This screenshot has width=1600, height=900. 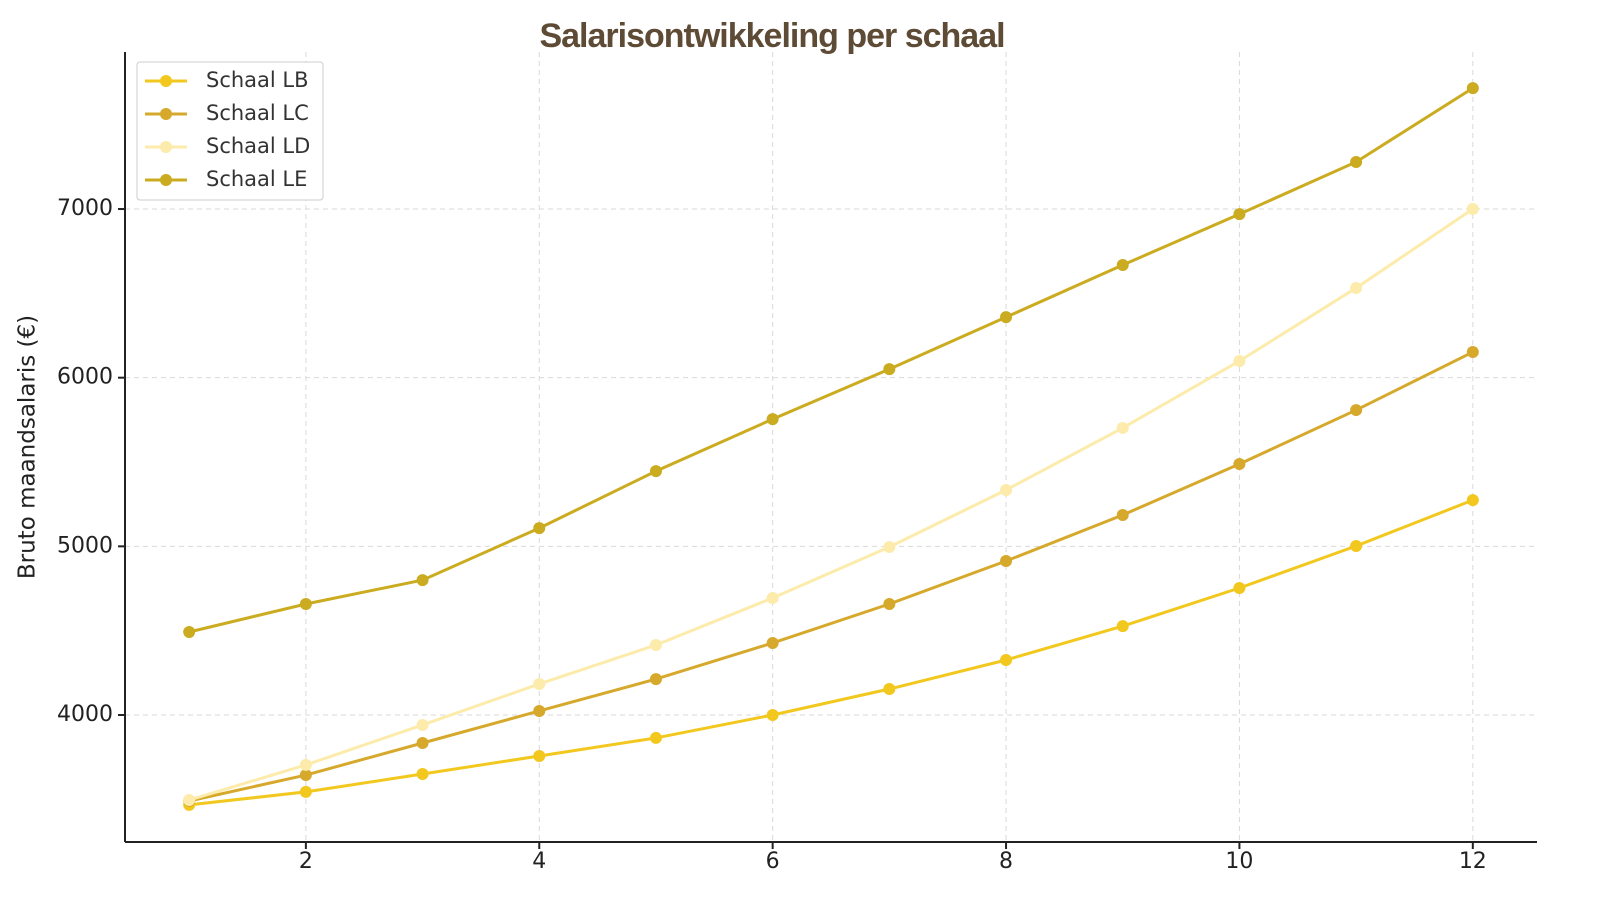 I want to click on x-tick-label: 10, so click(x=1239, y=861).